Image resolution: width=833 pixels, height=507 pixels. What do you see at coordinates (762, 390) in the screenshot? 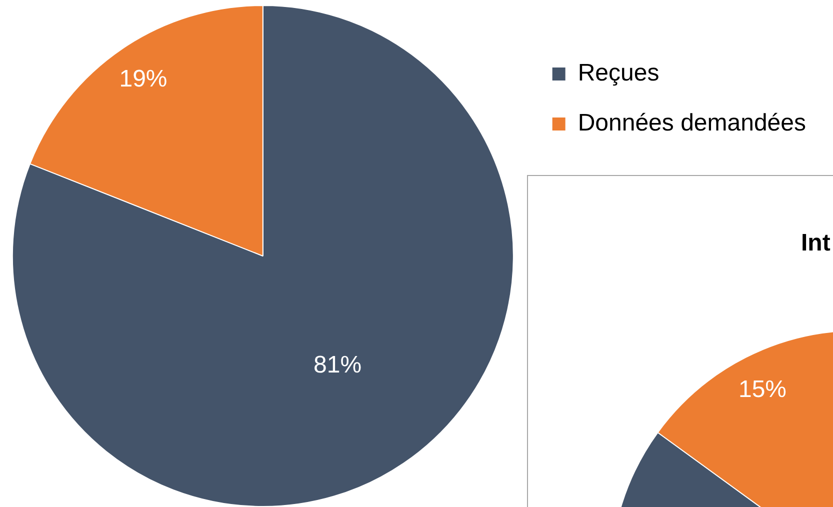
I see `data-label: 15%` at bounding box center [762, 390].